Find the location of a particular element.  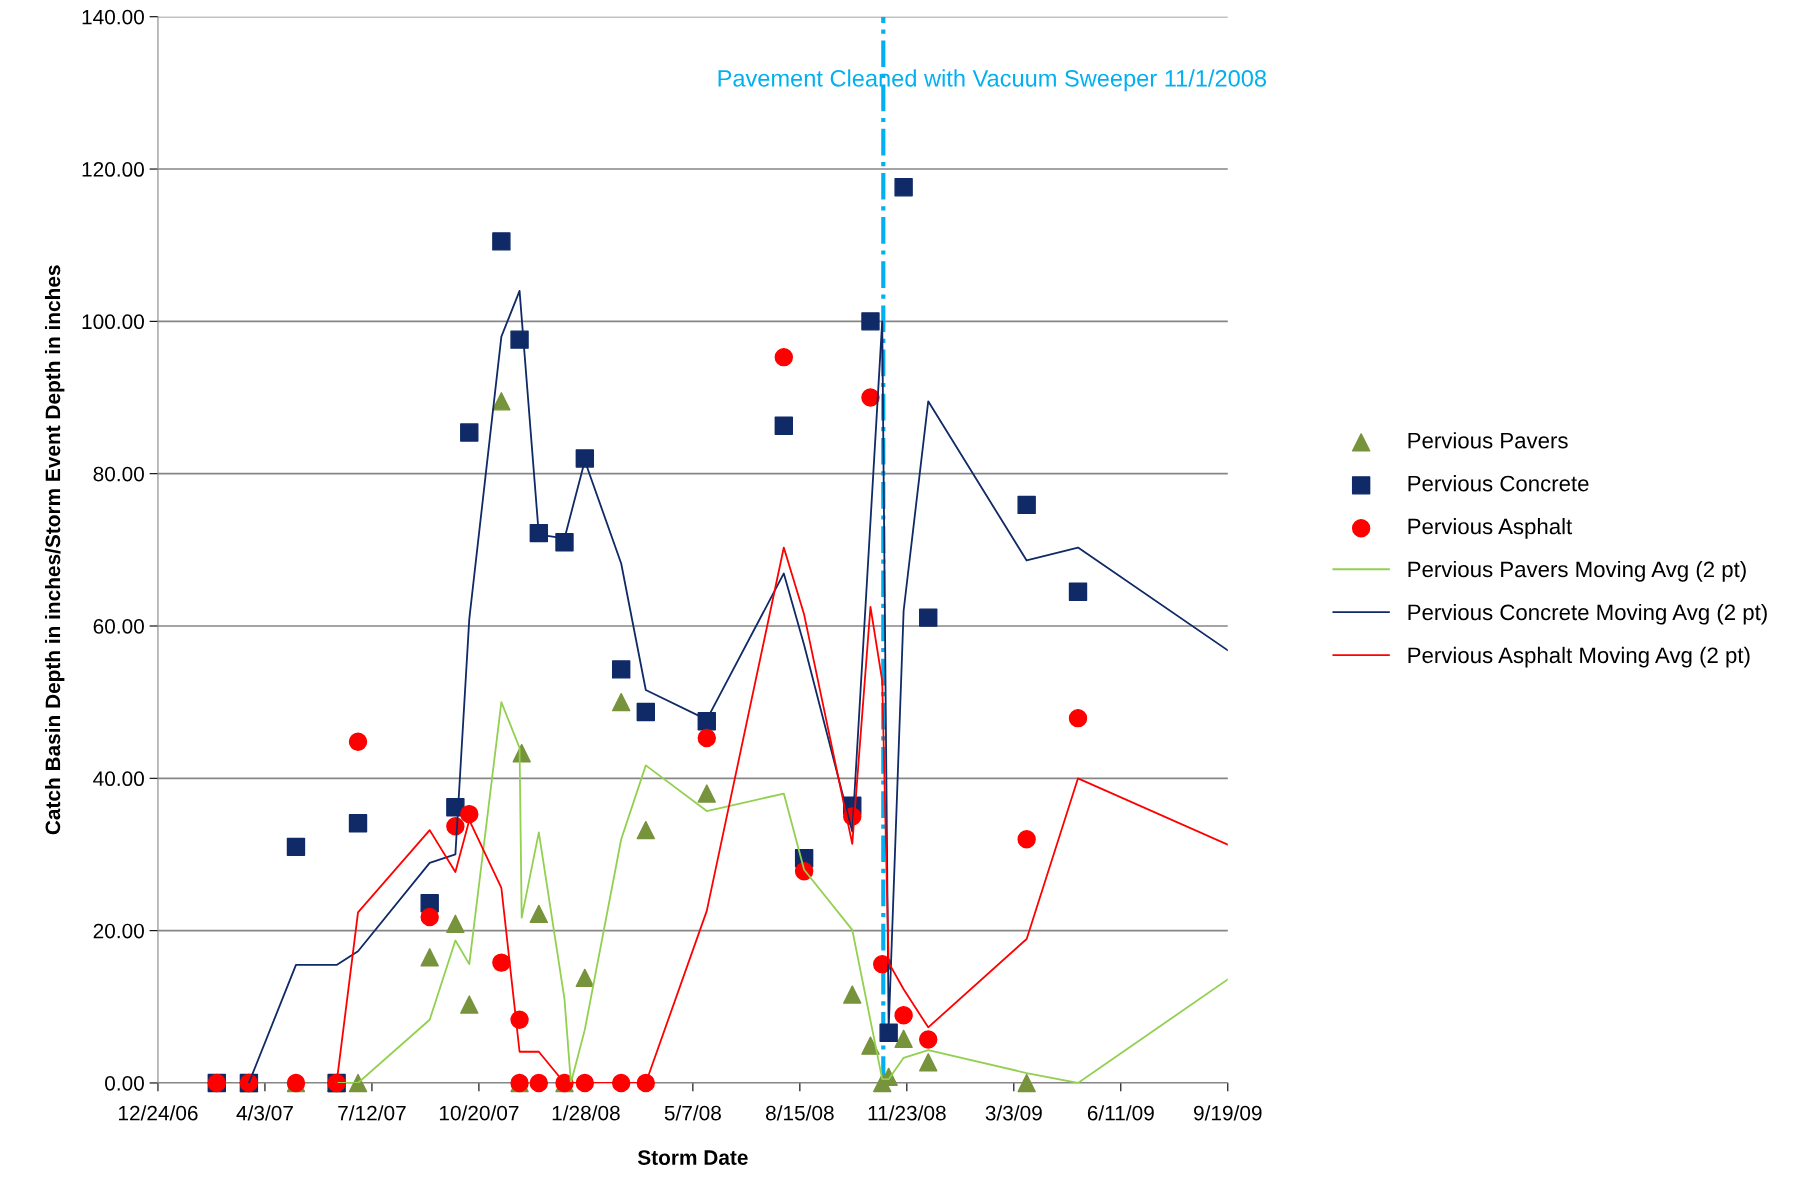

y-tick-label: 140.00 is located at coordinates (113, 17).